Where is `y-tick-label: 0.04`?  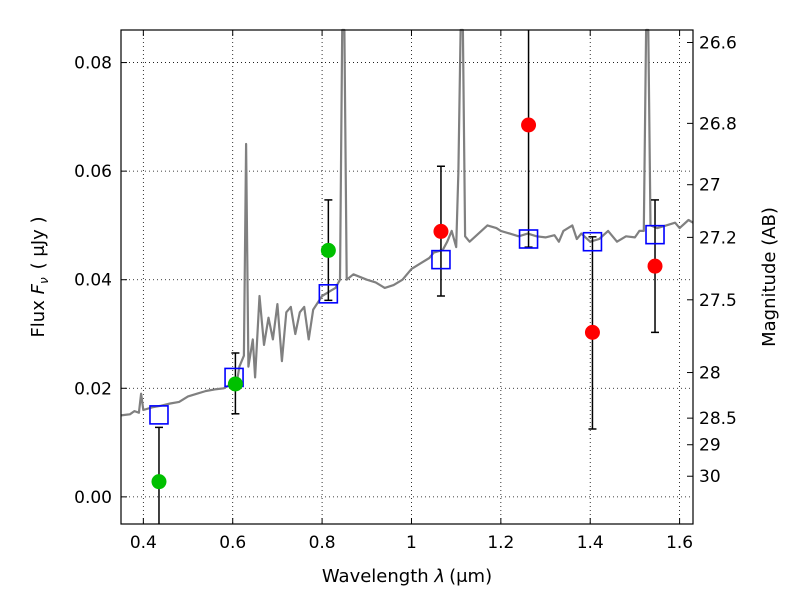
y-tick-label: 0.04 is located at coordinates (93, 281).